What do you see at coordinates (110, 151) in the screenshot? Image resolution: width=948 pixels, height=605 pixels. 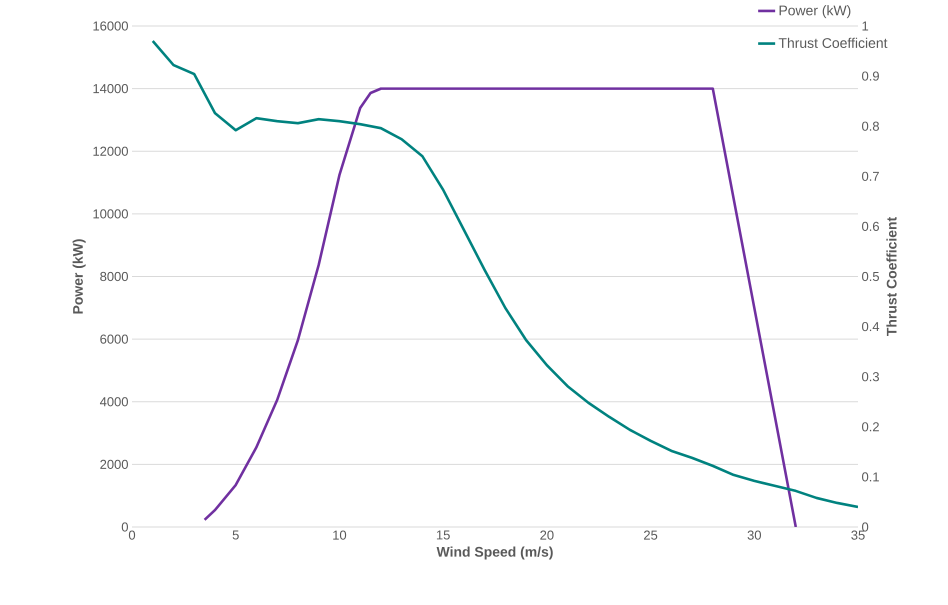 I see `y-tick-label: 12000` at bounding box center [110, 151].